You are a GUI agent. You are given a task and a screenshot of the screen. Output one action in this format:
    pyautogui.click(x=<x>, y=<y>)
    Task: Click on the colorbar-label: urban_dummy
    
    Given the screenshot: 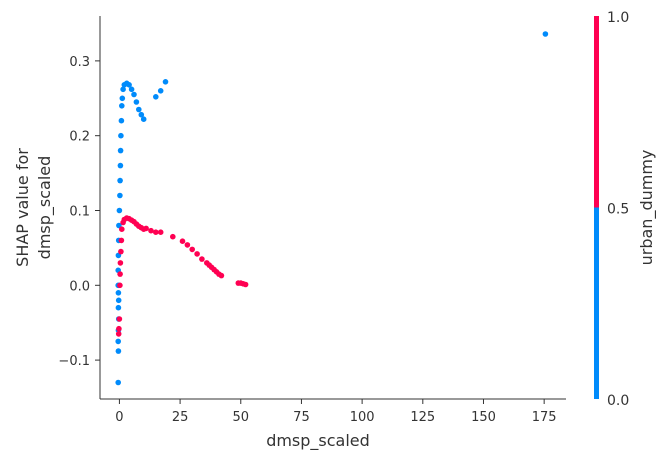 What is the action you would take?
    pyautogui.click(x=647, y=208)
    